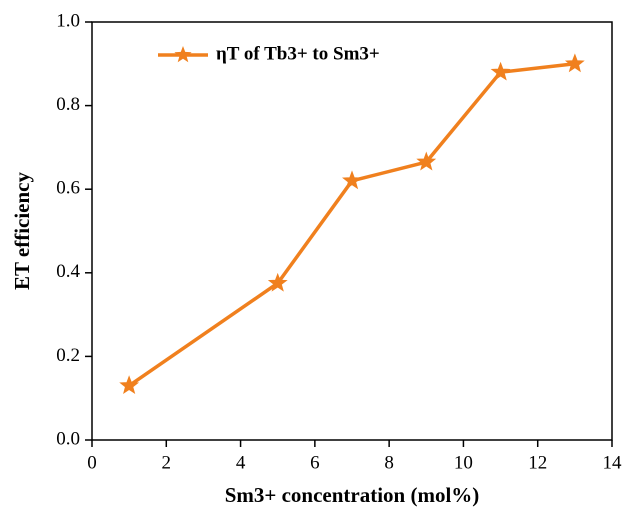 This screenshot has width=624, height=513. I want to click on x-tick-label: 8, so click(389, 462).